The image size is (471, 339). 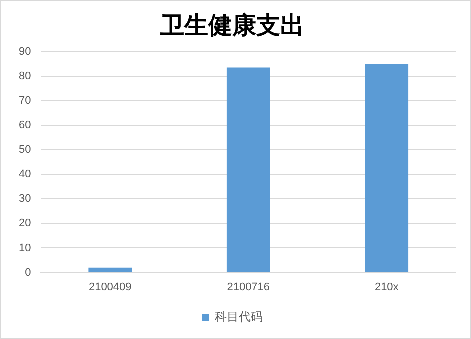 What do you see at coordinates (232, 26) in the screenshot?
I see `chart-title: 卫生健康支出` at bounding box center [232, 26].